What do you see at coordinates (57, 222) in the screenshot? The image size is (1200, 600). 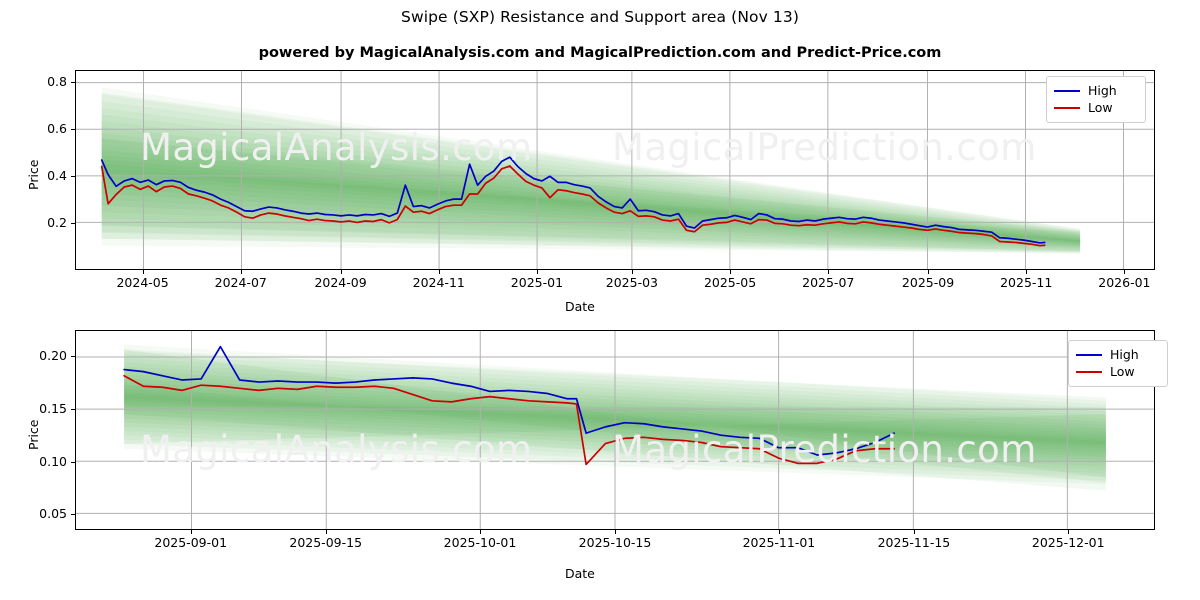 I see `y-tick-label: 0.2` at bounding box center [57, 222].